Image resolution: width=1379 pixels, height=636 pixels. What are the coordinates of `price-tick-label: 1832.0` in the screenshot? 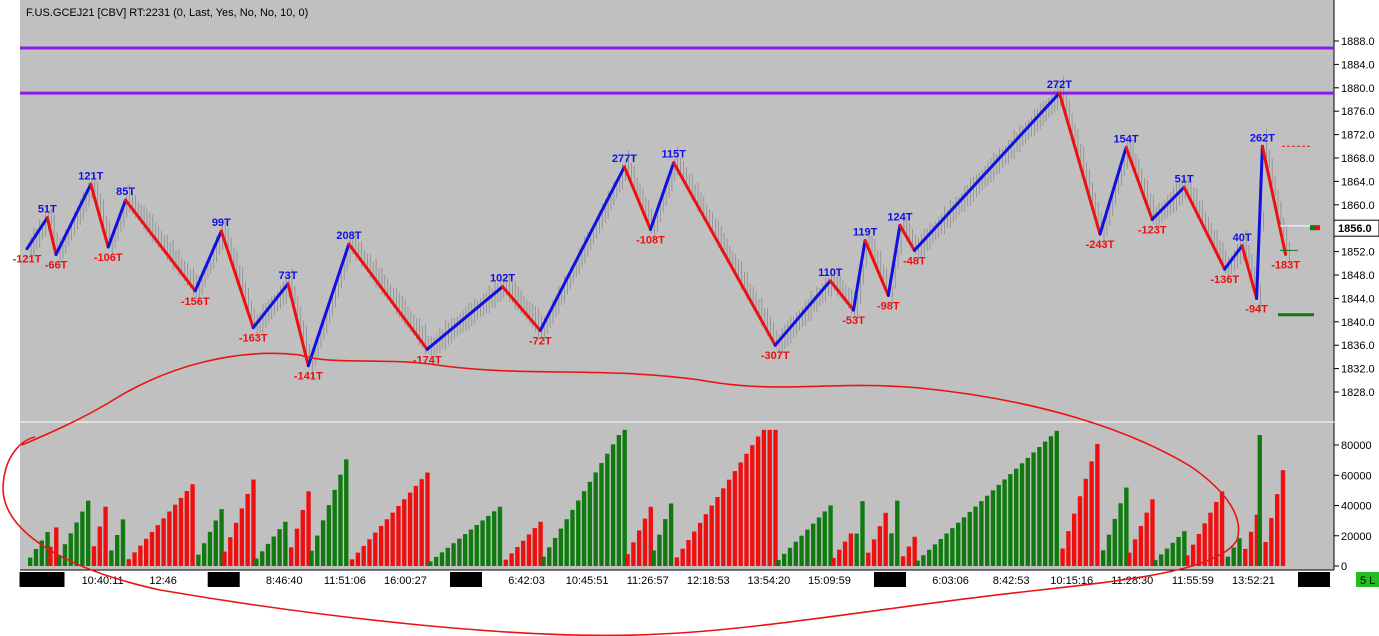 It's located at (1358, 370).